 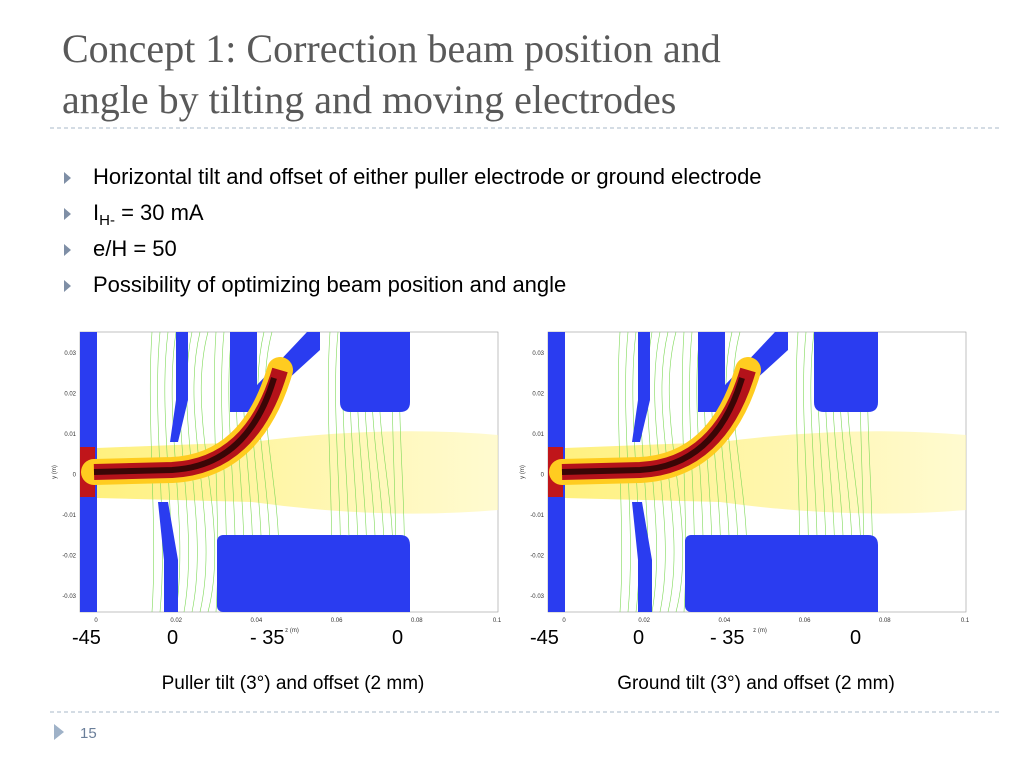 What do you see at coordinates (391, 48) in the screenshot?
I see `title: Concept 1: Correction beam position and` at bounding box center [391, 48].